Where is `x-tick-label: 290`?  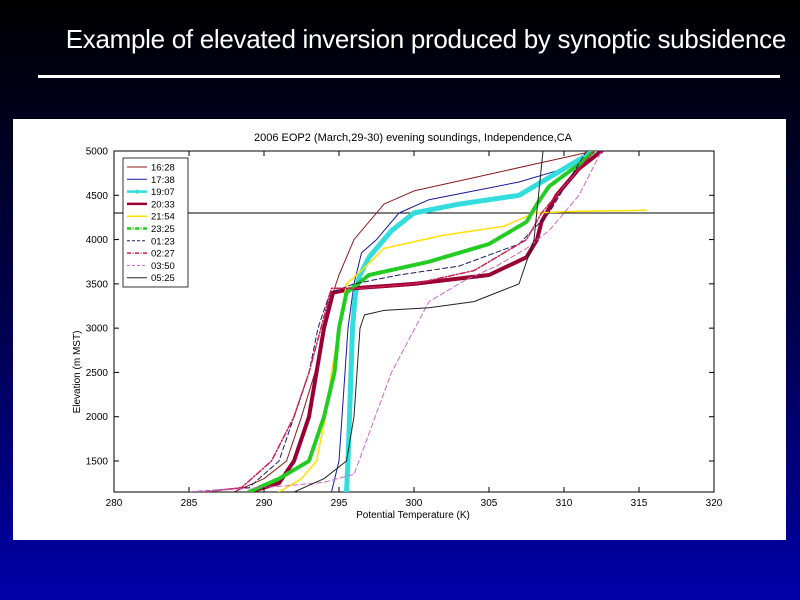 x-tick-label: 290 is located at coordinates (264, 503).